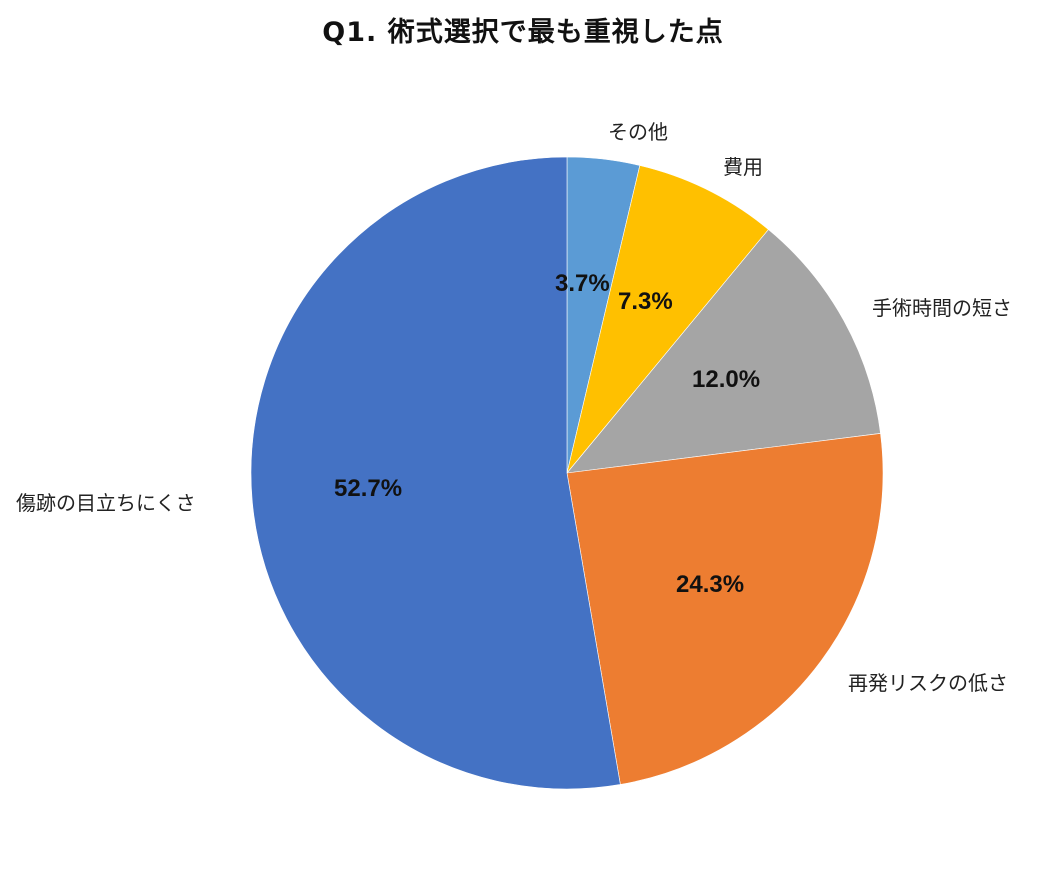  I want to click on category-label-cost: 費用, so click(743, 167).